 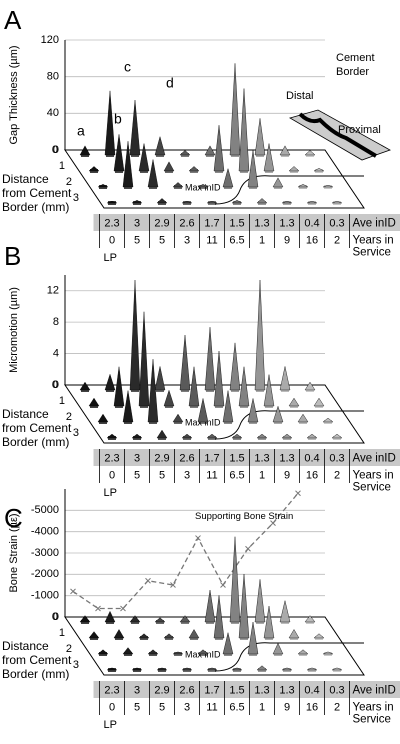 I want to click on y-axis-label: Gap Thickness (µm), so click(x=14, y=94).